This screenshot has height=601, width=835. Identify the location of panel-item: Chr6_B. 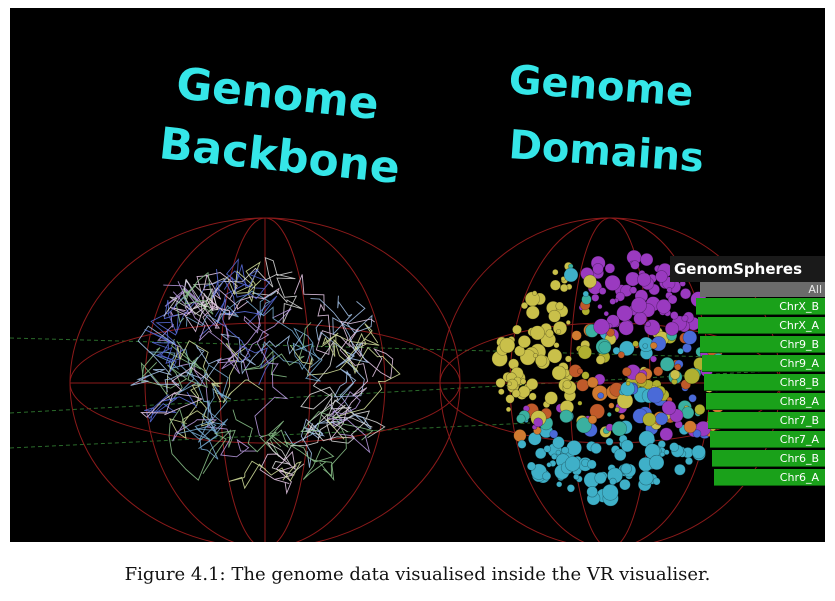
(768, 458).